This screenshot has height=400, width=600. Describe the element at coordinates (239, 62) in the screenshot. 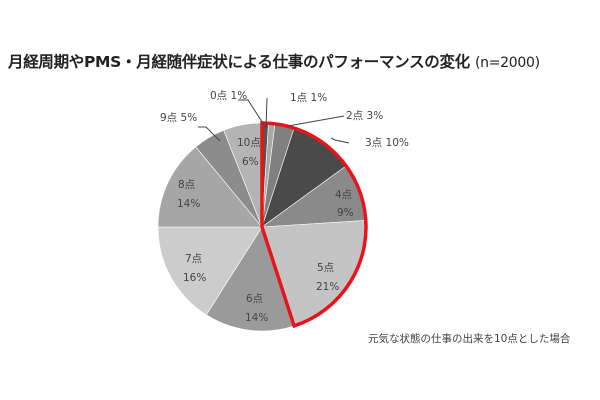

I see `chart-title-text: 月経周期やPMS・月経随伴症状による仕事のパフォーマンスの変化` at that location.